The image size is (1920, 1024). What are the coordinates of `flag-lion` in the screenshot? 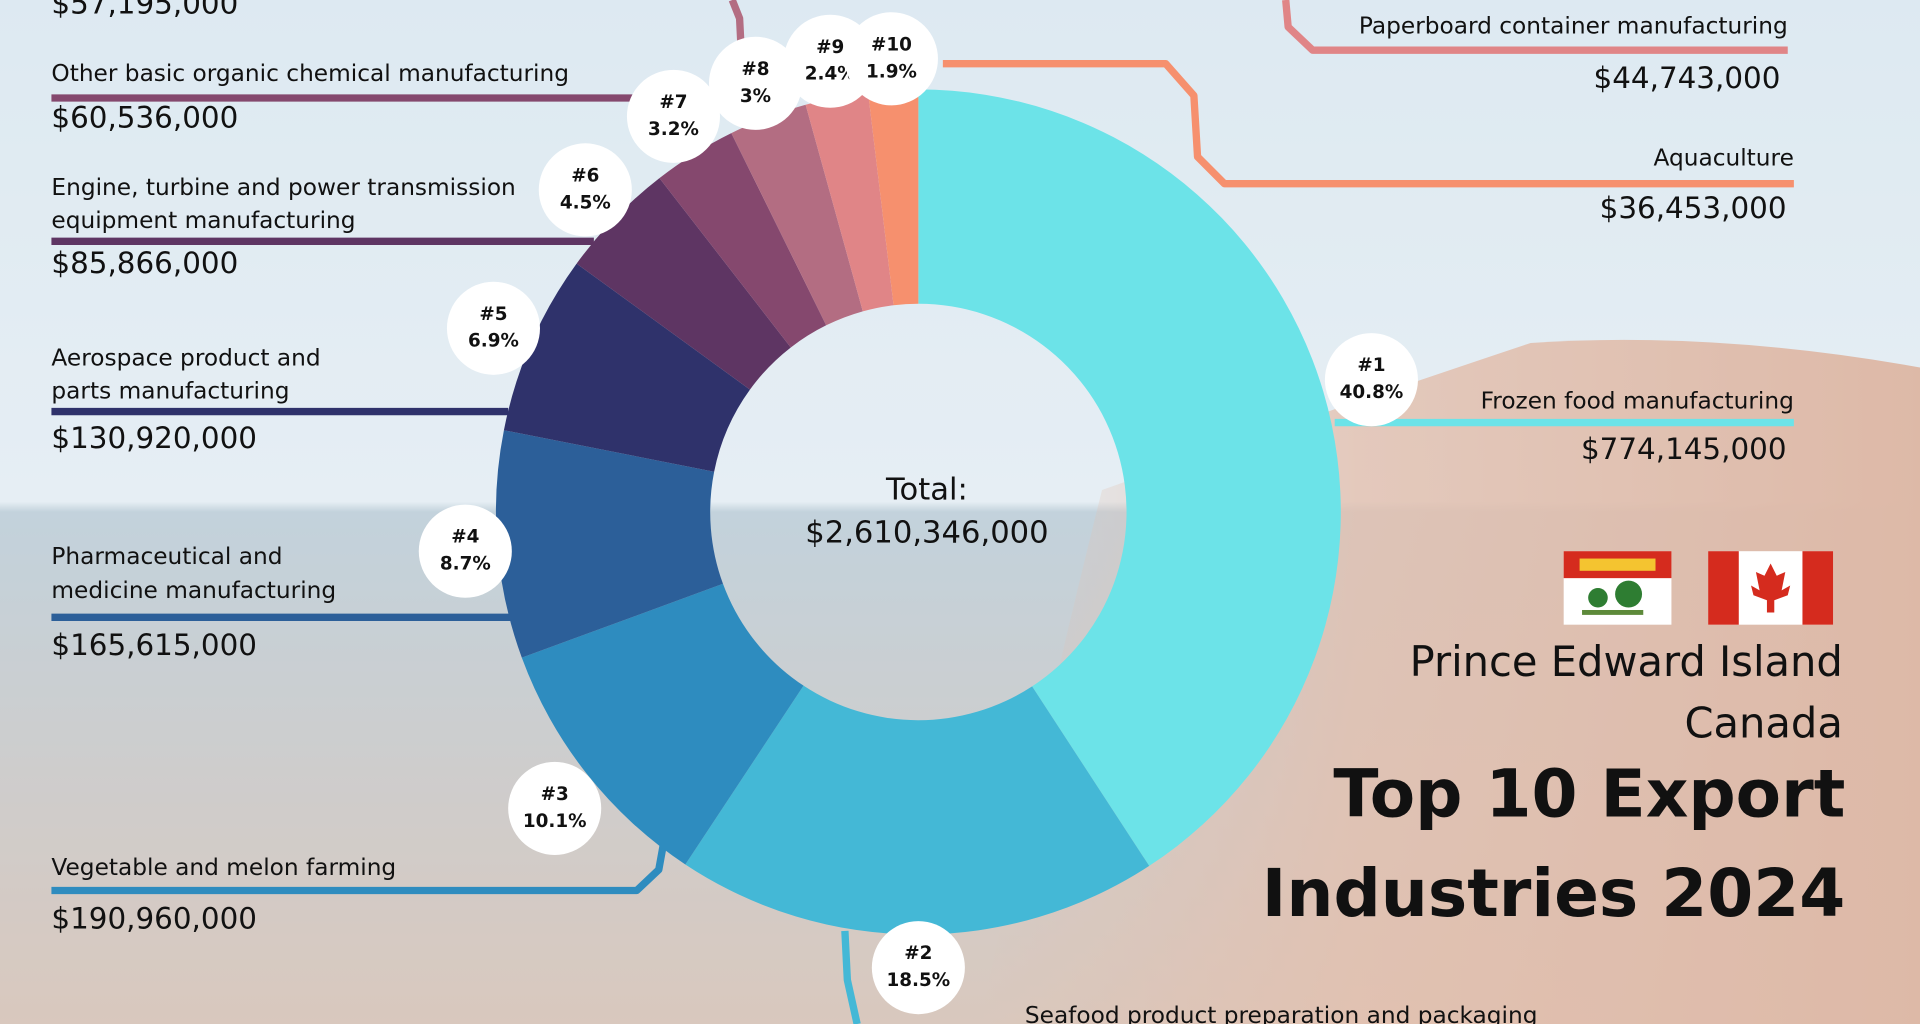 It's located at (1617, 564).